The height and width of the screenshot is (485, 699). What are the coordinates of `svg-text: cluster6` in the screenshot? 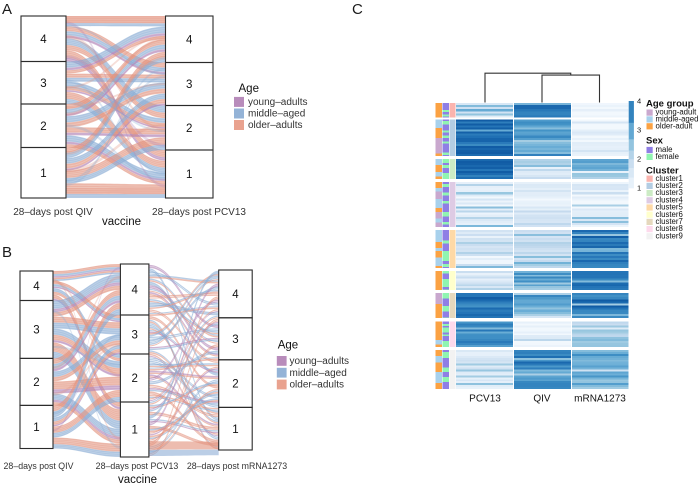 It's located at (669, 214).